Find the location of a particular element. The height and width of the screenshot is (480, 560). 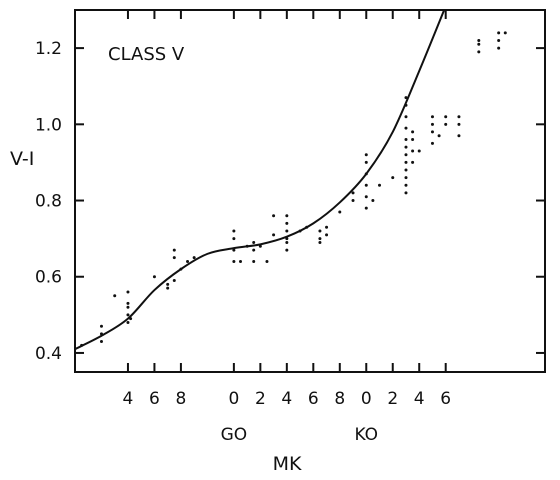

spectral-class-label: GO is located at coordinates (234, 435).